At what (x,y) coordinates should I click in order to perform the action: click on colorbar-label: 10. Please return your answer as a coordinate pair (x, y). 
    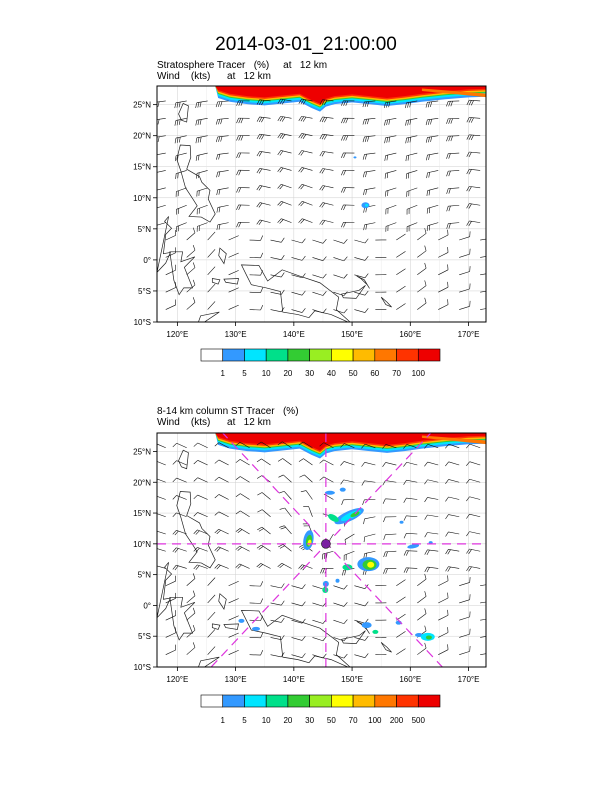
    Looking at the image, I should click on (266, 720).